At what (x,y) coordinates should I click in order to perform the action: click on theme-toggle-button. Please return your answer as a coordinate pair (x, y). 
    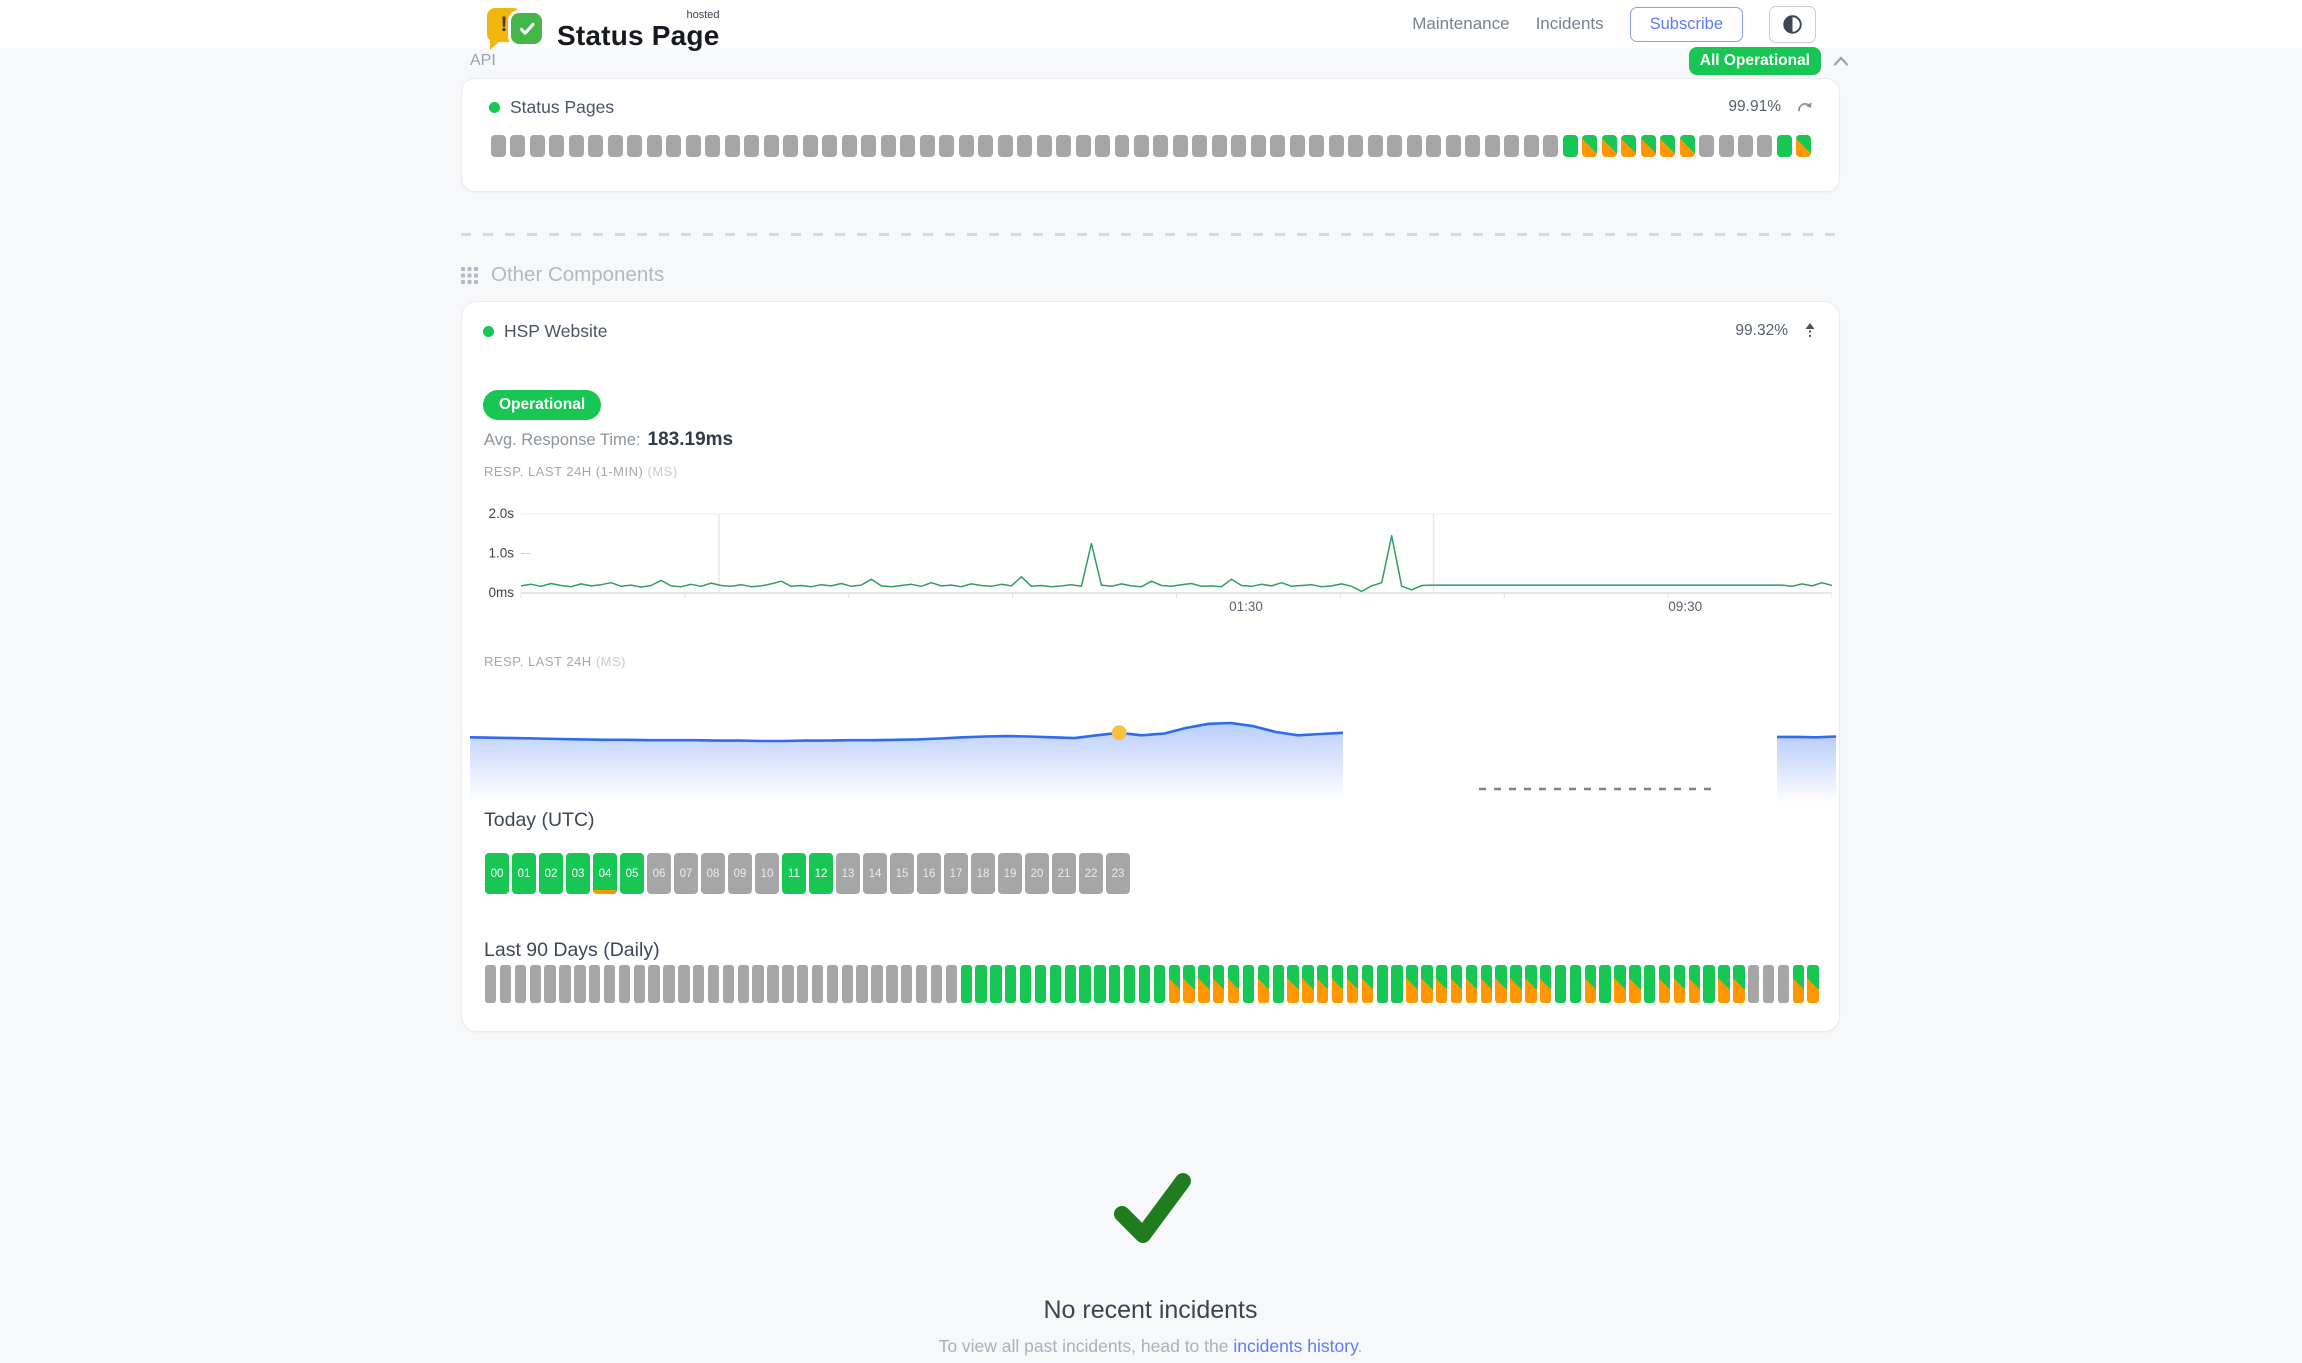
    Looking at the image, I should click on (1792, 24).